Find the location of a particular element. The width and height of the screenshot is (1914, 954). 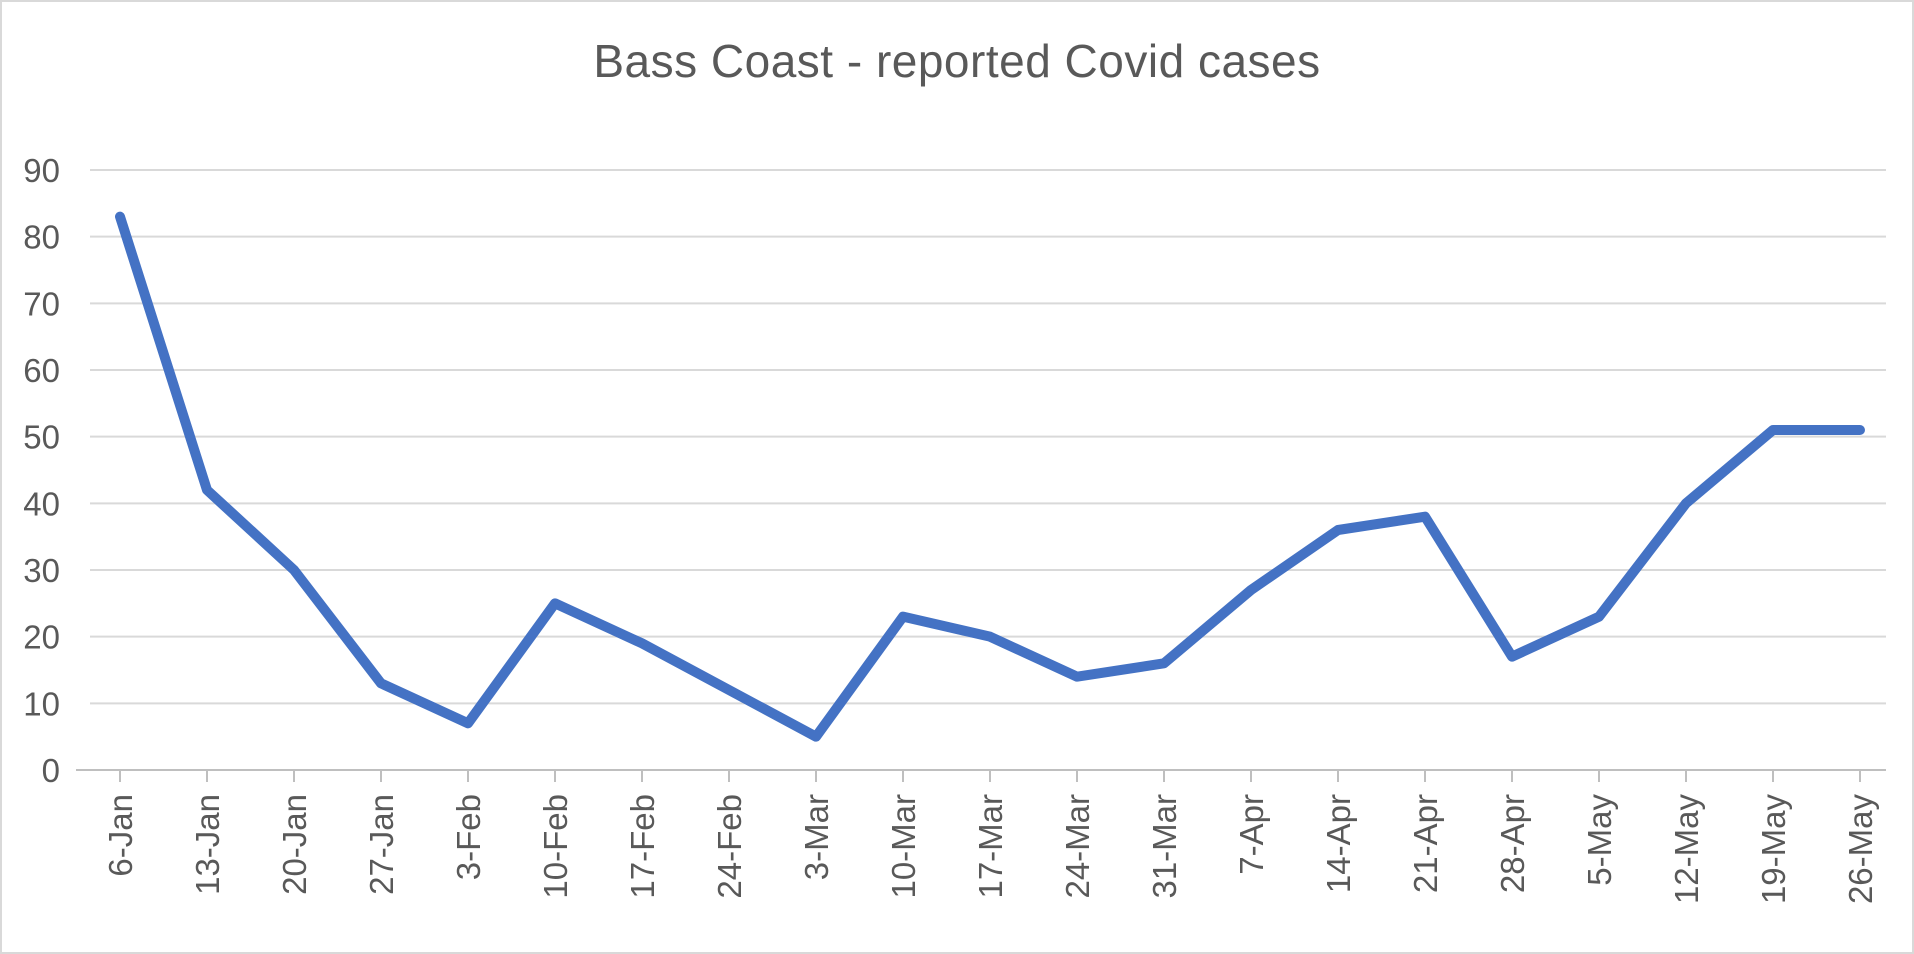

x-axis-tick-label: 13-Jan is located at coordinates (207, 844).